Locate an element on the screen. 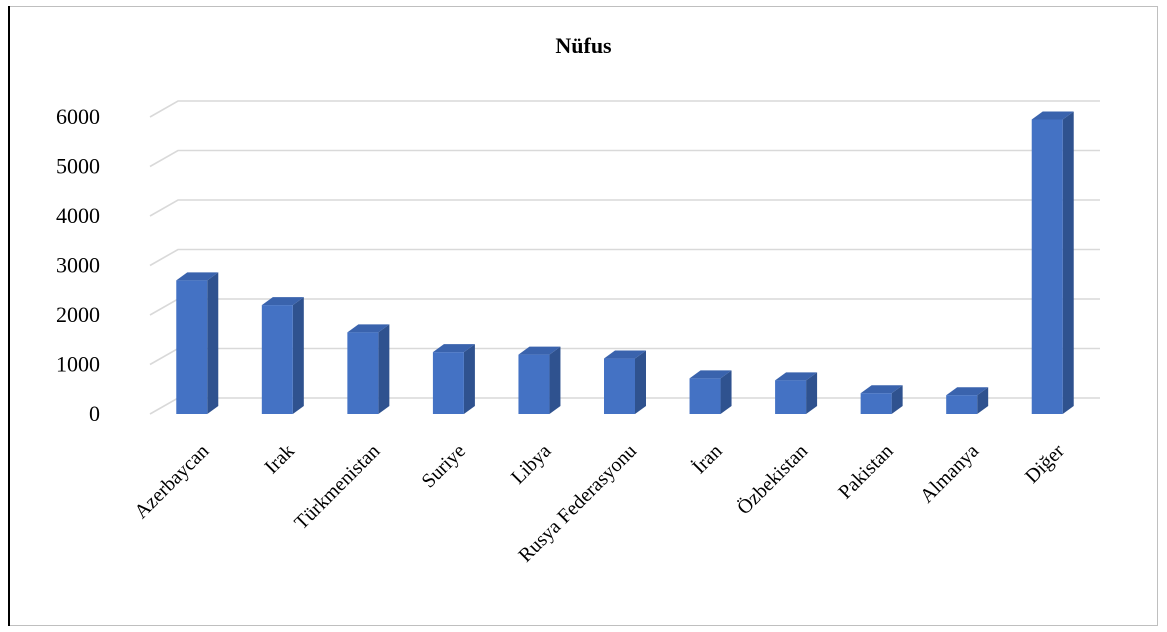 The width and height of the screenshot is (1167, 632). x-tick-label: Almanya is located at coordinates (949, 473).